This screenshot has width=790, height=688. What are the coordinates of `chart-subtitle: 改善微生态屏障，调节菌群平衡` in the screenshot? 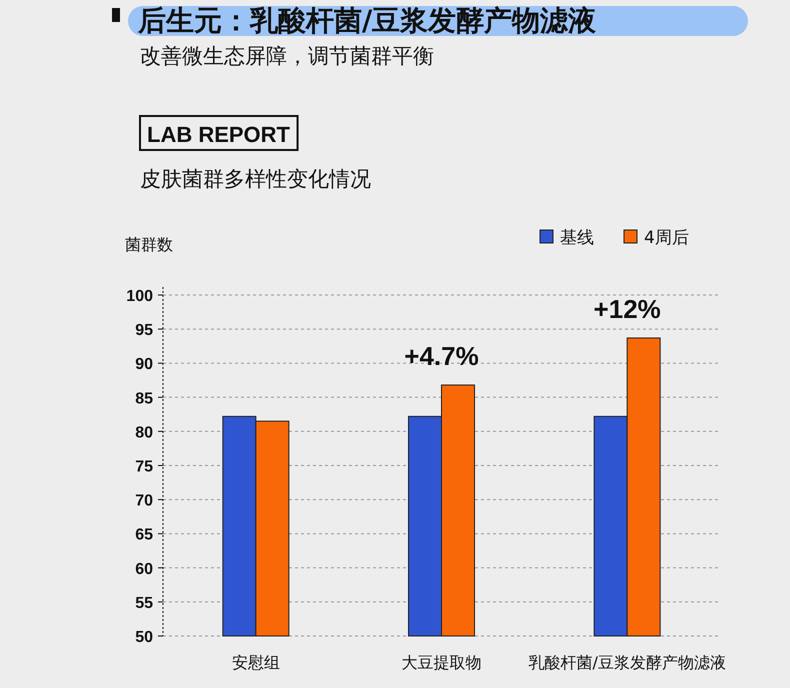 It's located at (287, 56).